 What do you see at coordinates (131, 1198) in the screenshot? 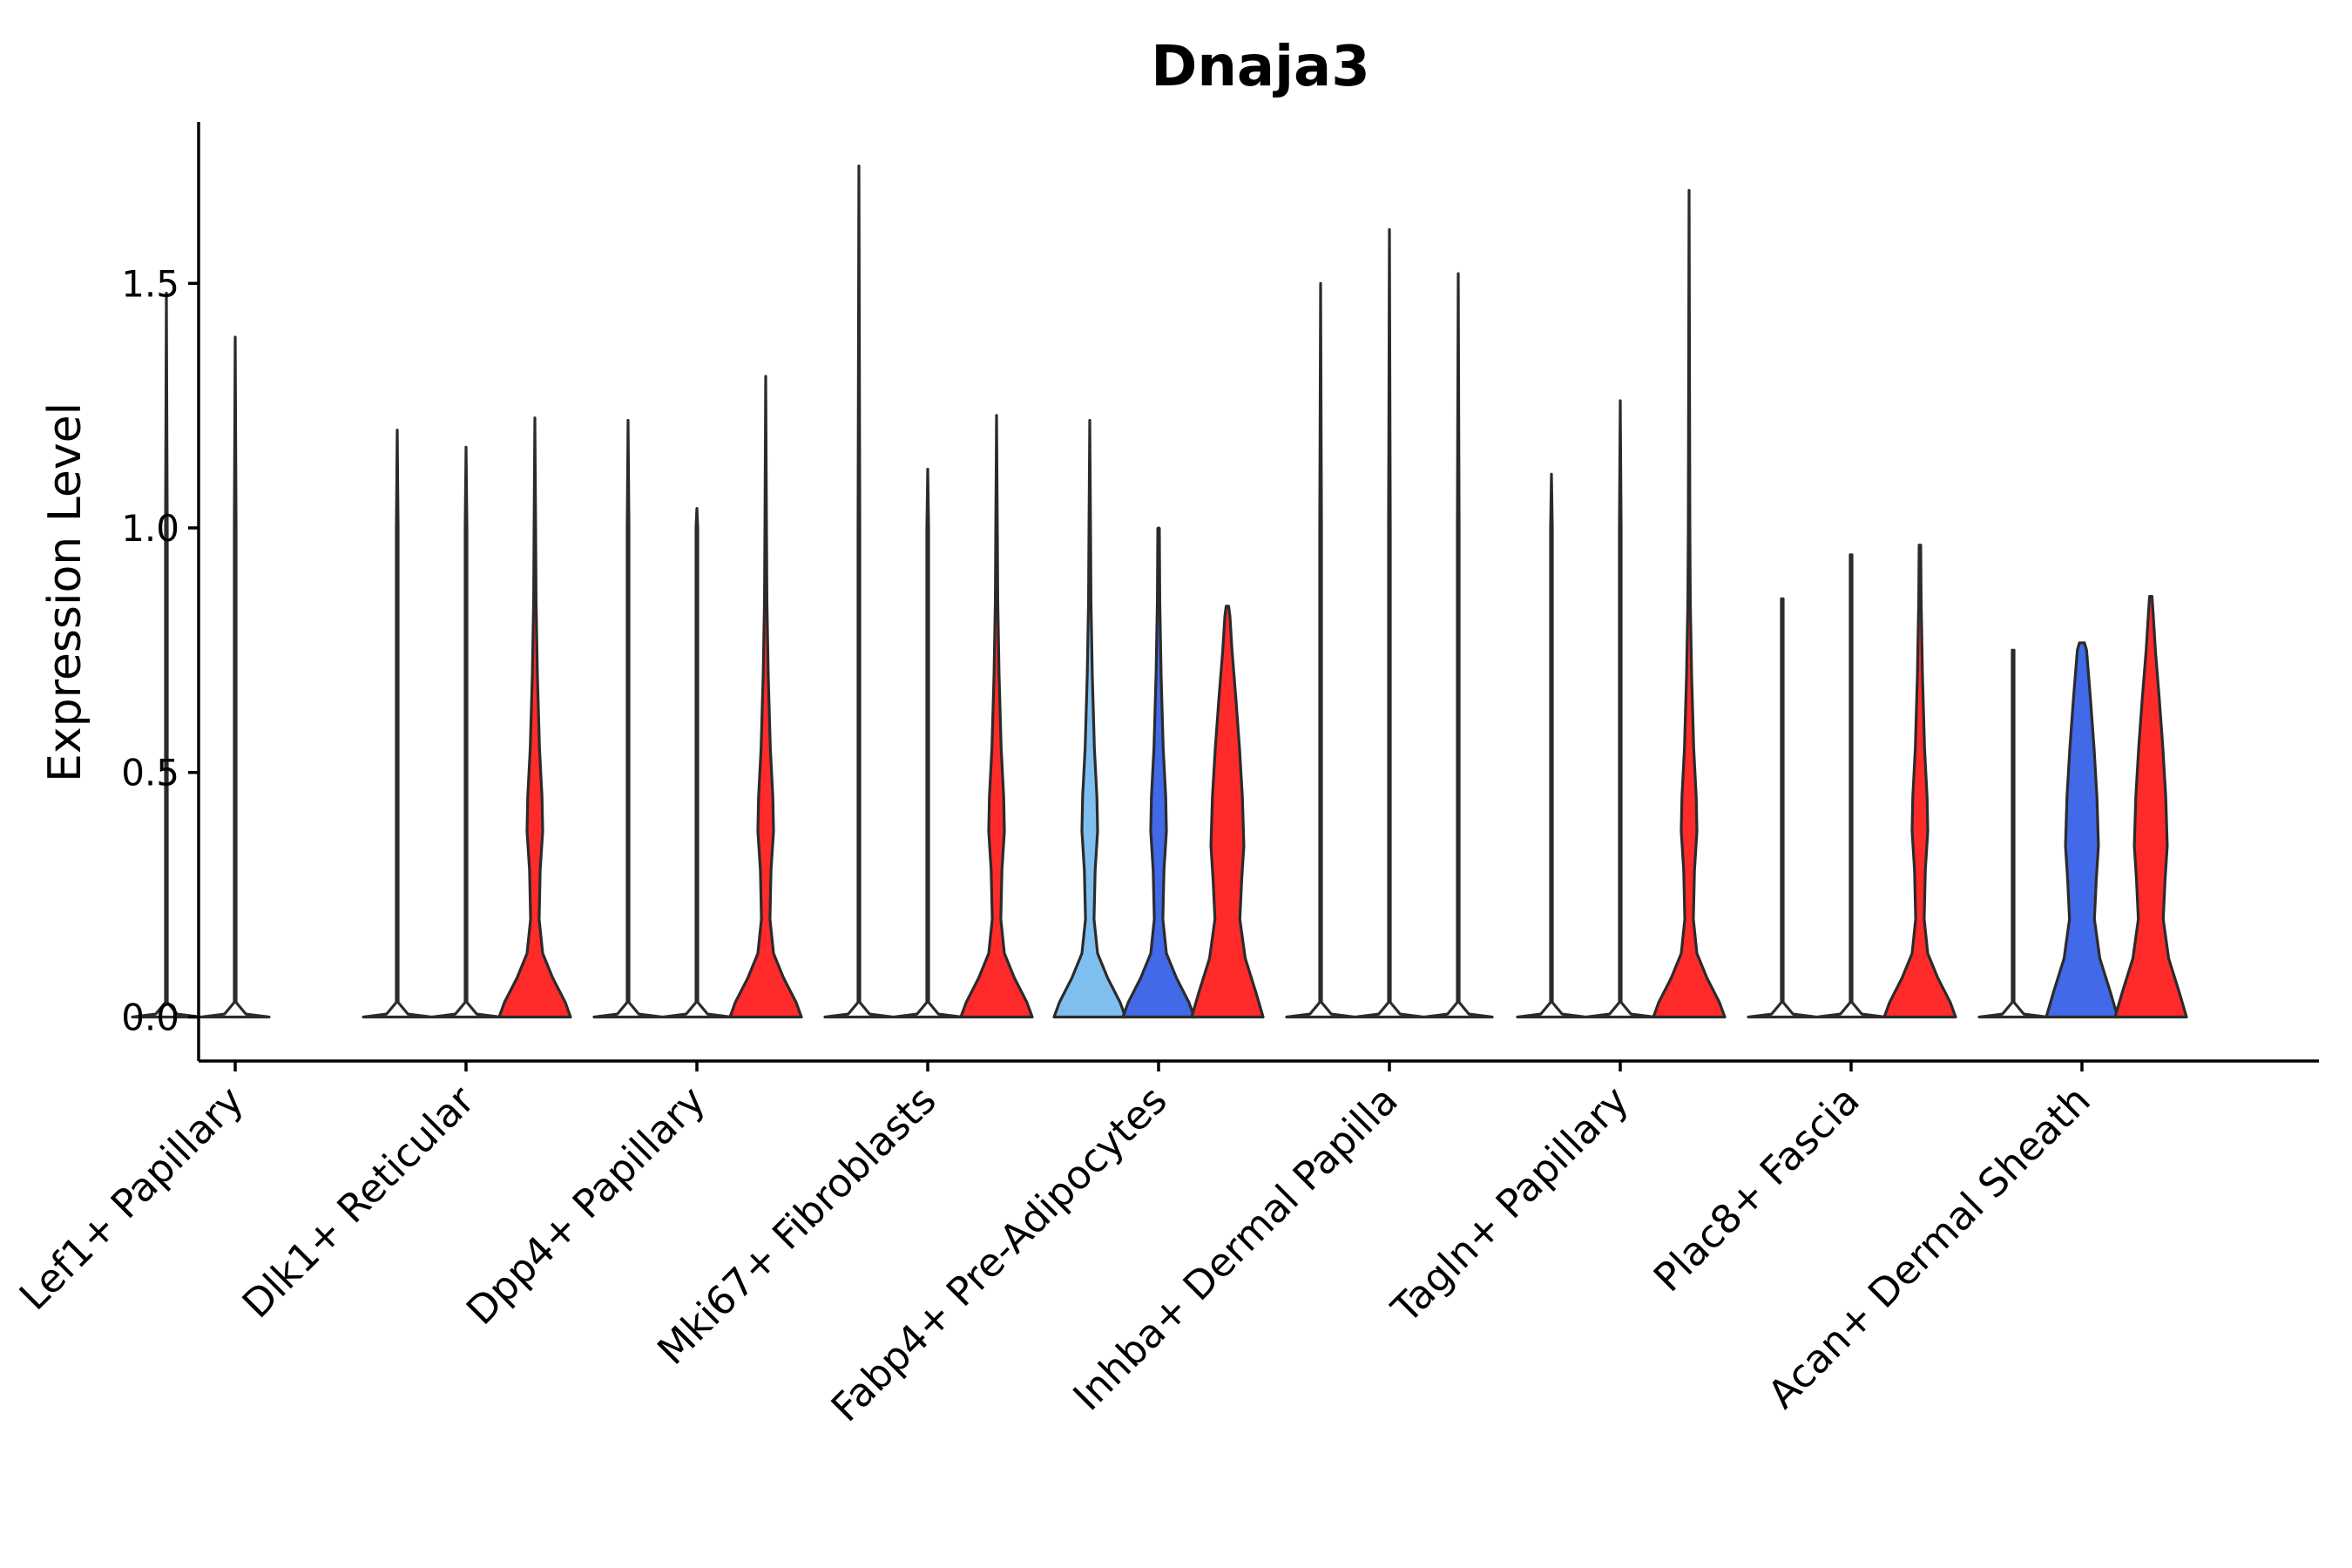
I see `x-tick-label: Lef1+ Papillary` at bounding box center [131, 1198].